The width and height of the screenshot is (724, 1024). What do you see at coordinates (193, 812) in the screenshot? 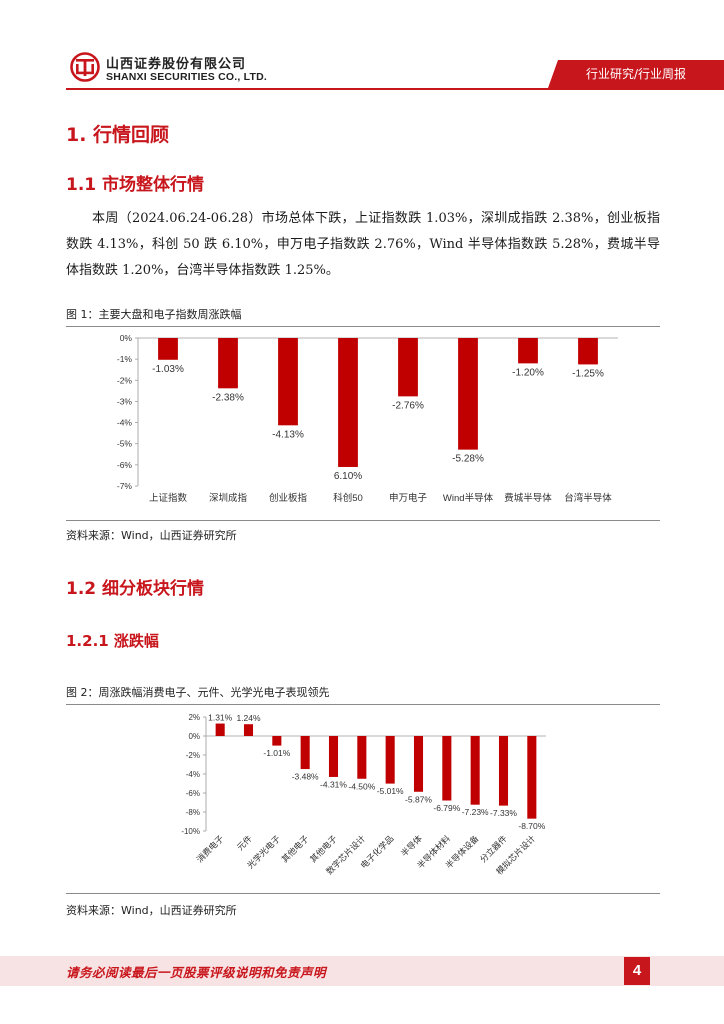
I see `y-tick-label: -8%` at bounding box center [193, 812].